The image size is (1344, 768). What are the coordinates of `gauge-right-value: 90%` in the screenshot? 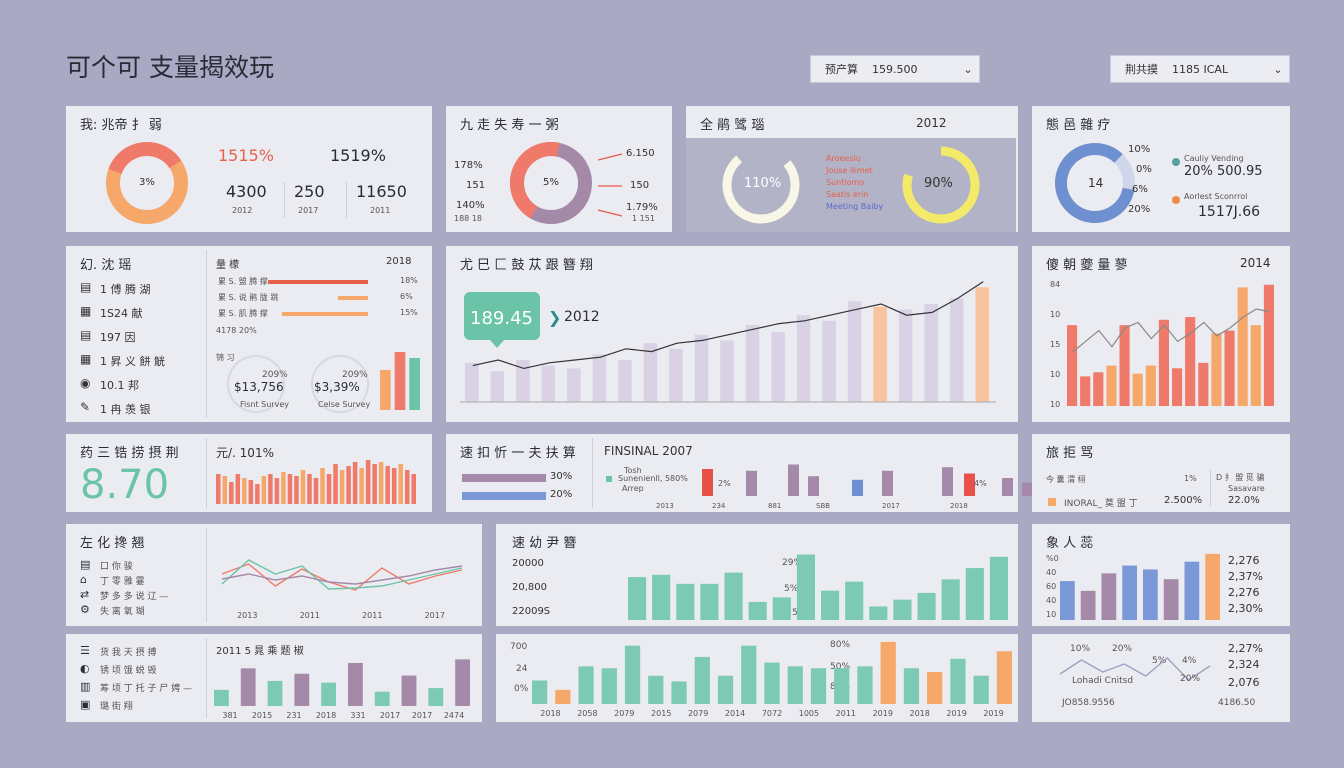 It's located at (938, 183).